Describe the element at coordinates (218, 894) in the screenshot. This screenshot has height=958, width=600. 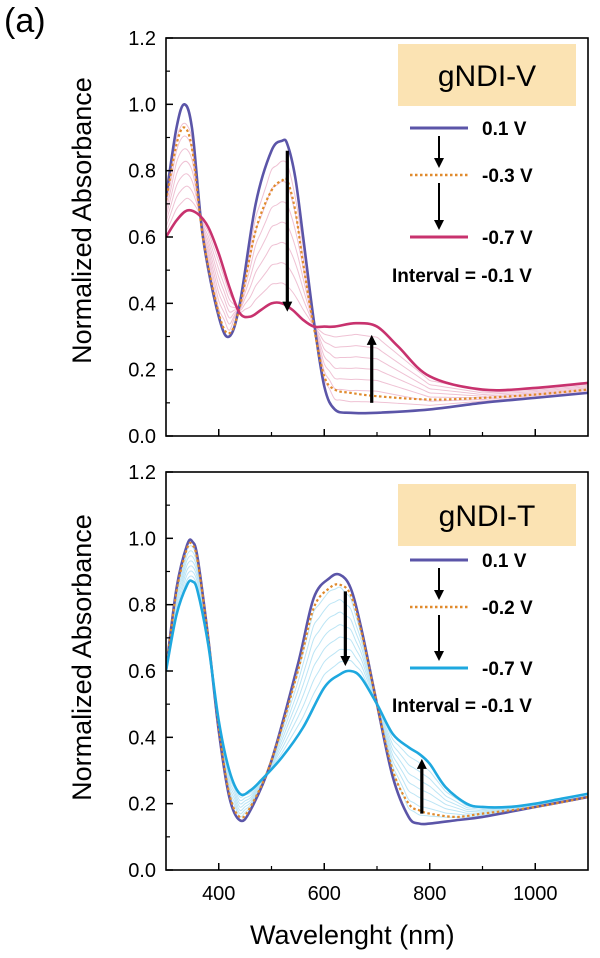
I see `x-tick-label: 400` at that location.